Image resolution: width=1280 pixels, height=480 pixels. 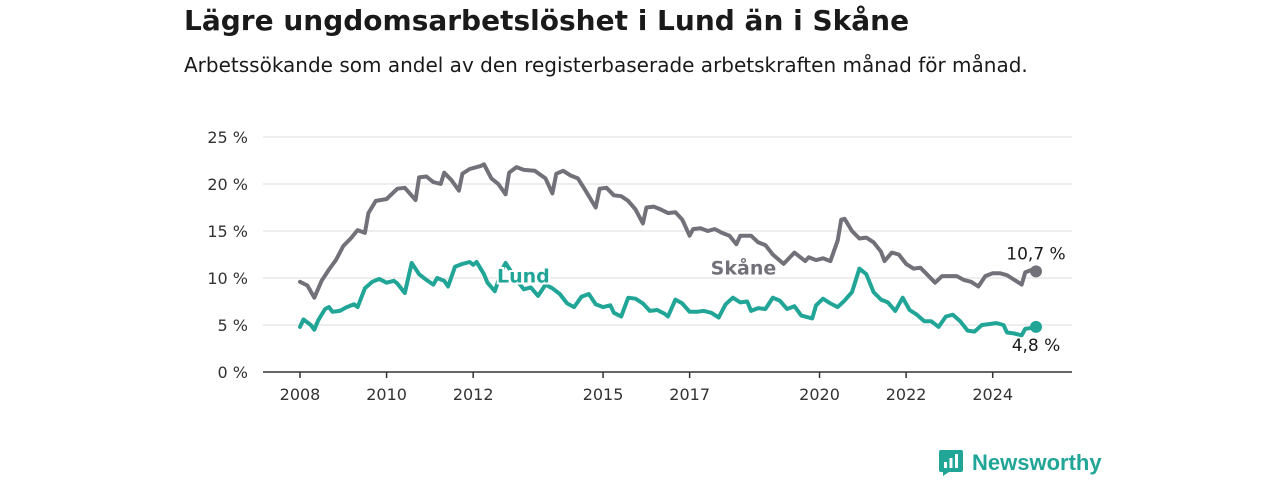 I want to click on y-tick-label: 20 %, so click(x=227, y=184).